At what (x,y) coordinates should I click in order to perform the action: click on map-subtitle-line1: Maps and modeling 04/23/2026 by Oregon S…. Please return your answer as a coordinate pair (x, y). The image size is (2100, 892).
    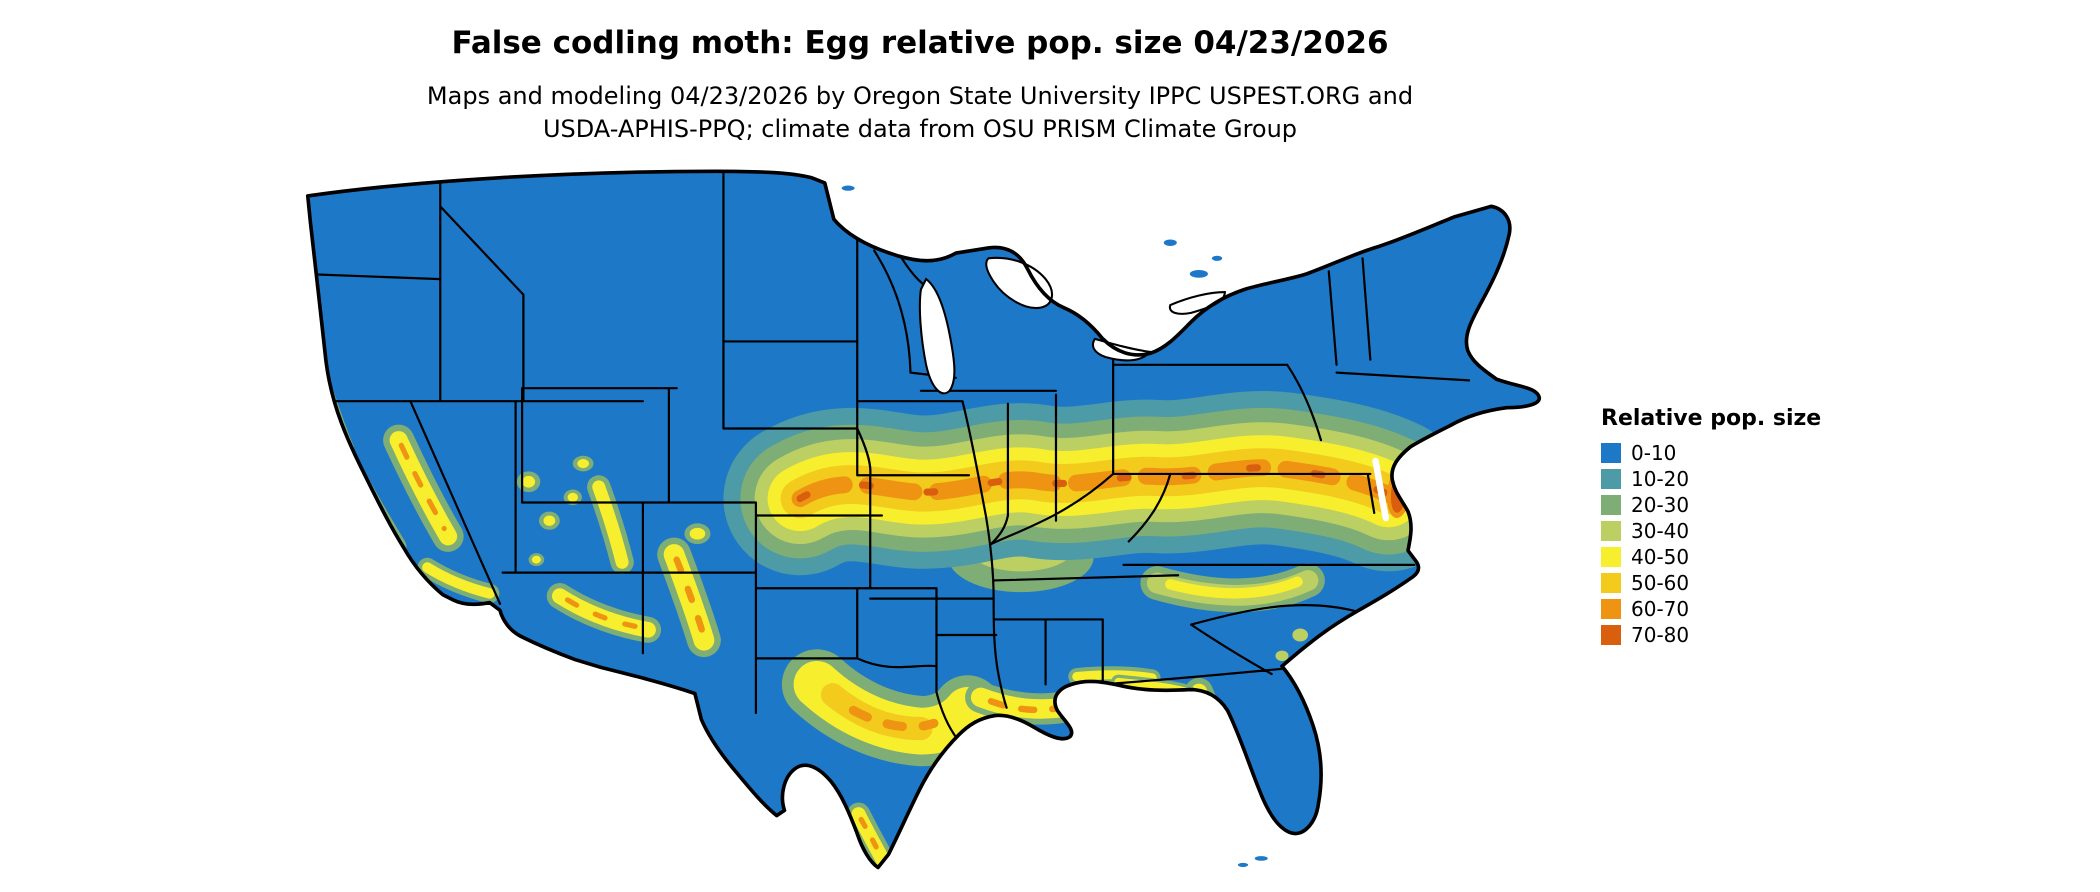
    Looking at the image, I should click on (920, 96).